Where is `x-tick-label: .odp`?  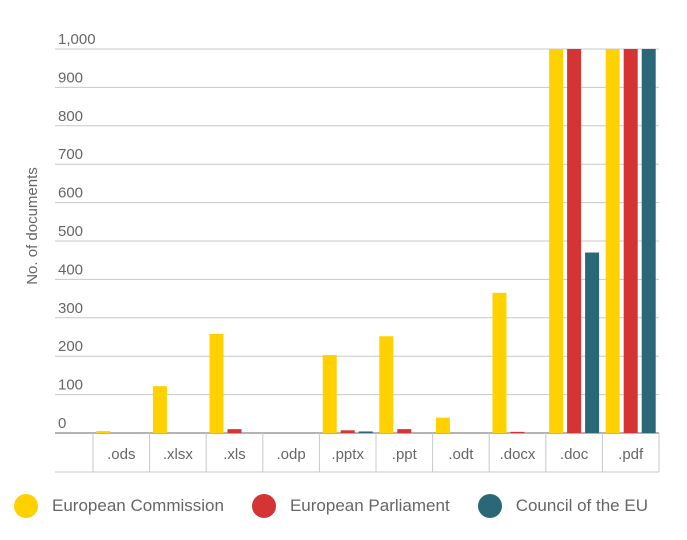
x-tick-label: .odp is located at coordinates (290, 454).